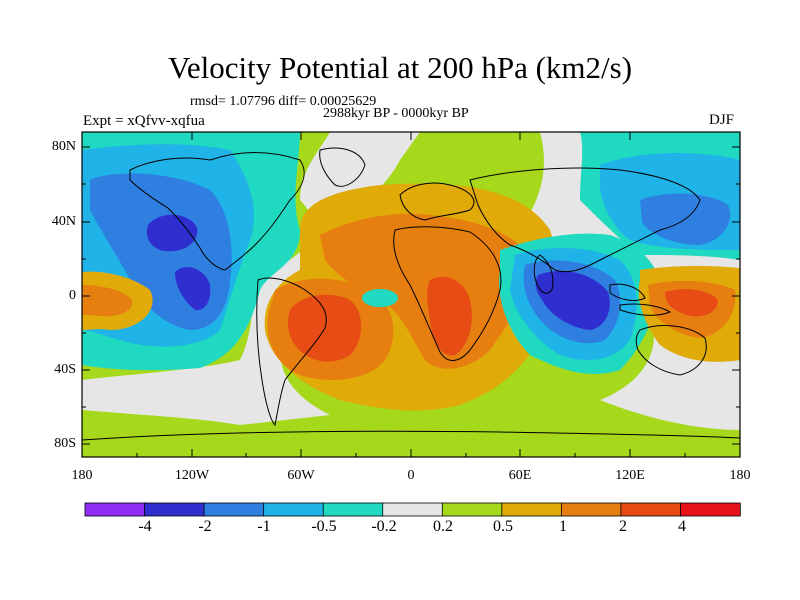 Image resolution: width=800 pixels, height=600 pixels. I want to click on field-pos-strong-africa, so click(449, 316).